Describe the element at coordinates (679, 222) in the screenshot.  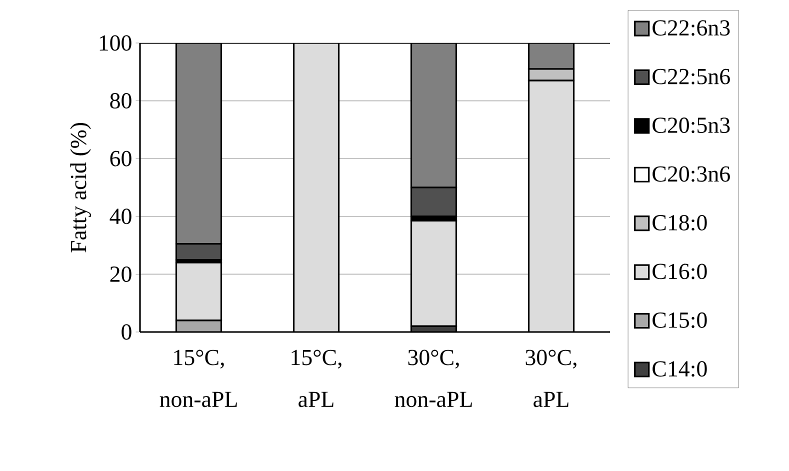
I see `legend-label: C18:0` at that location.